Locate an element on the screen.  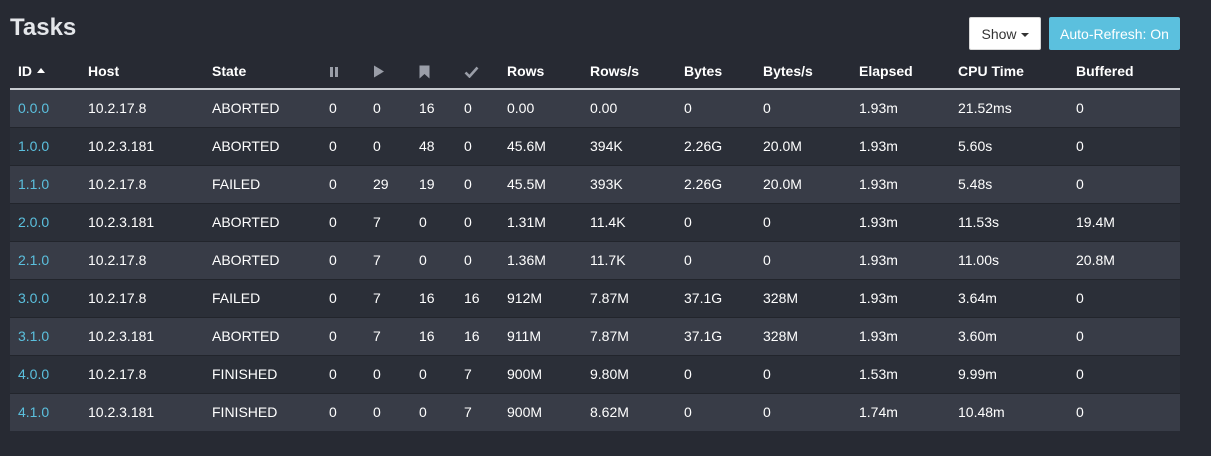
buffered-cell: 20.8M is located at coordinates (1124, 259).